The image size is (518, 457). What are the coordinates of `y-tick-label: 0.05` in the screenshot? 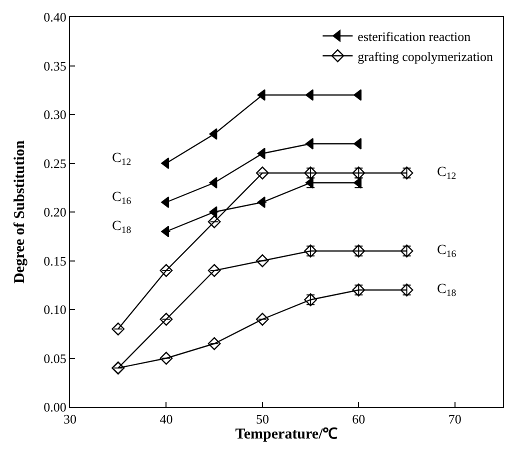 It's located at (55, 358).